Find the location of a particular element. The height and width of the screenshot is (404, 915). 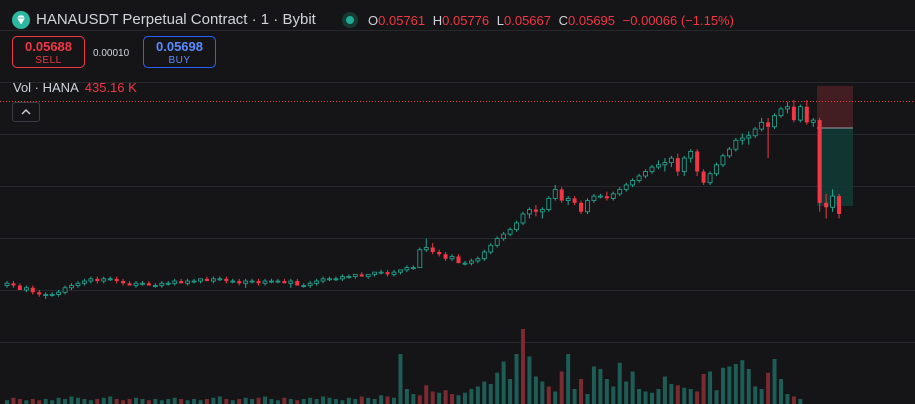

volume-legend: Vol · HANA 435.16 K is located at coordinates (75, 87).